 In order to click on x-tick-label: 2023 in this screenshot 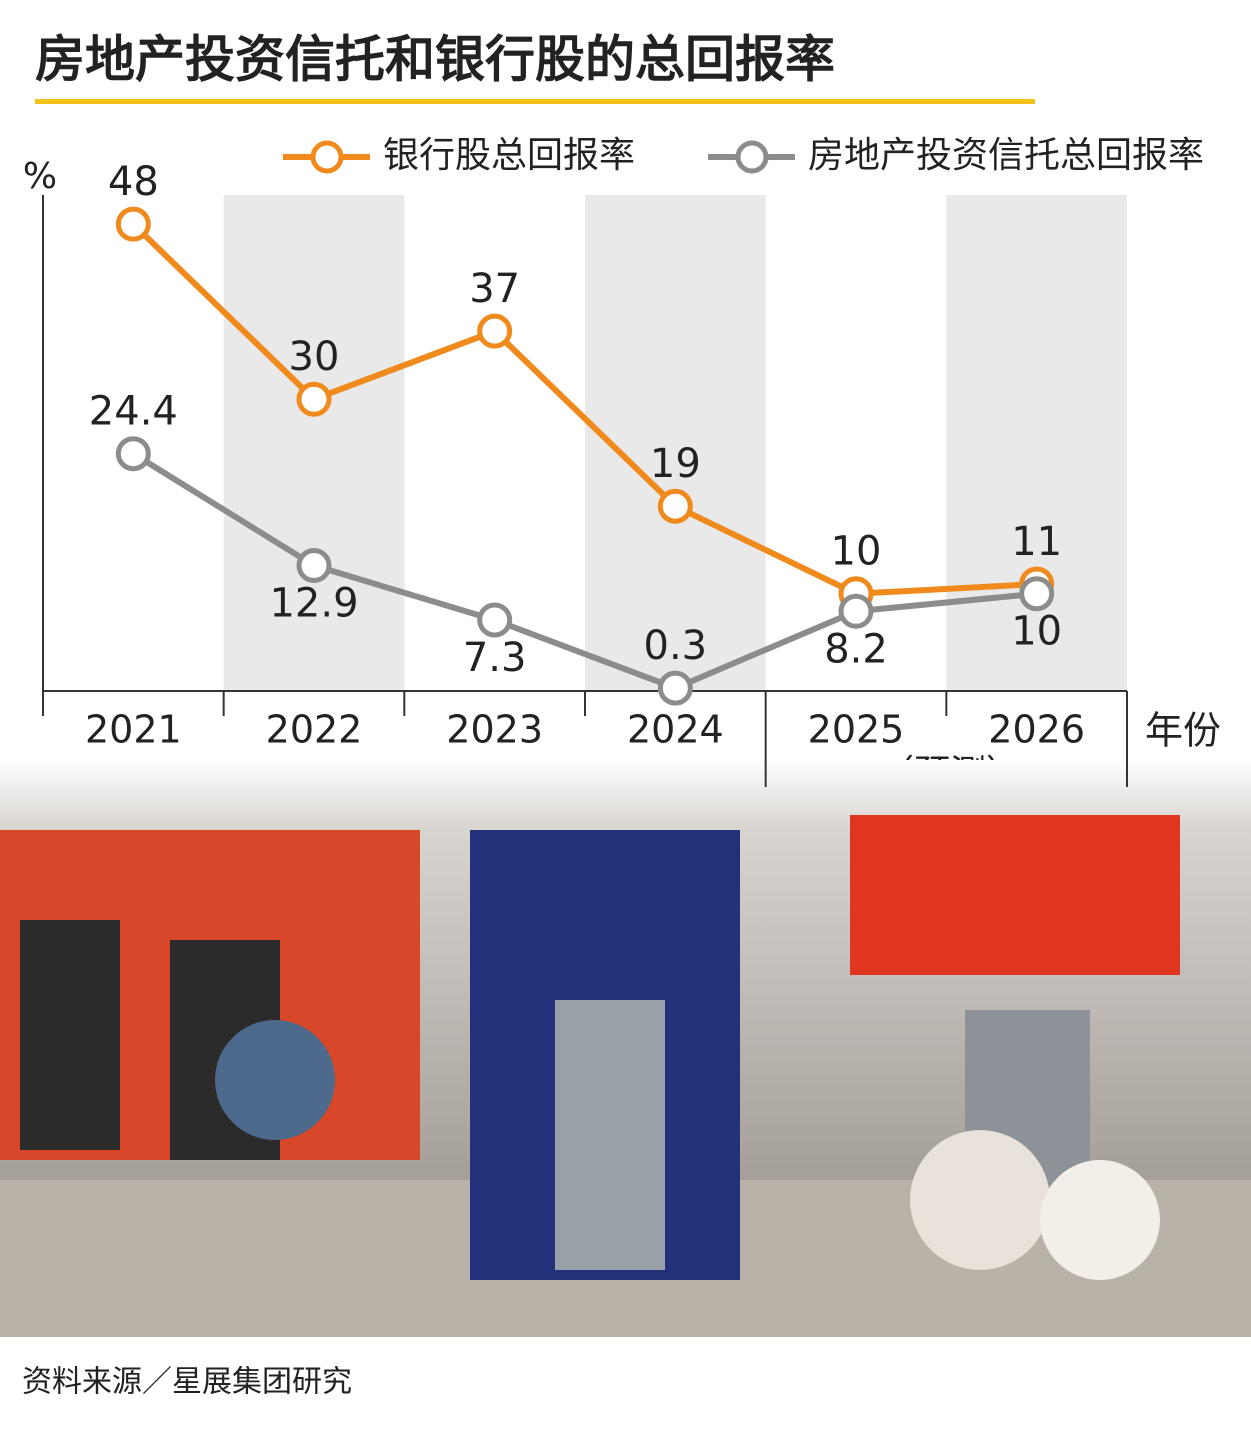, I will do `click(494, 730)`.